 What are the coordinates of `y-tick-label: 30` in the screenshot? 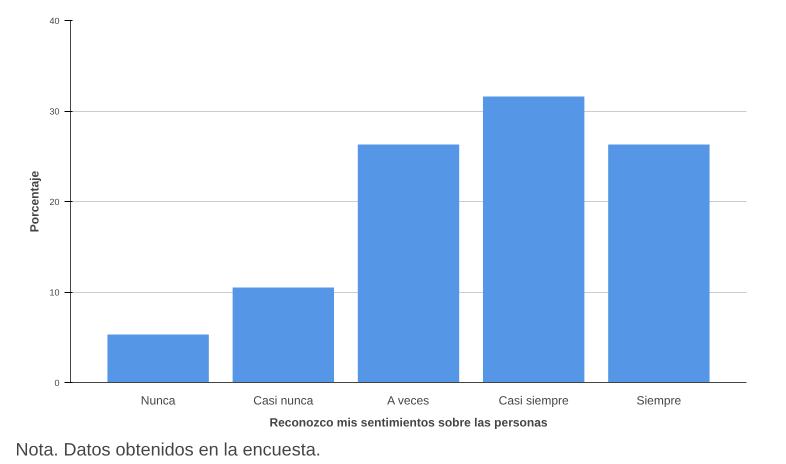 It's located at (54, 111).